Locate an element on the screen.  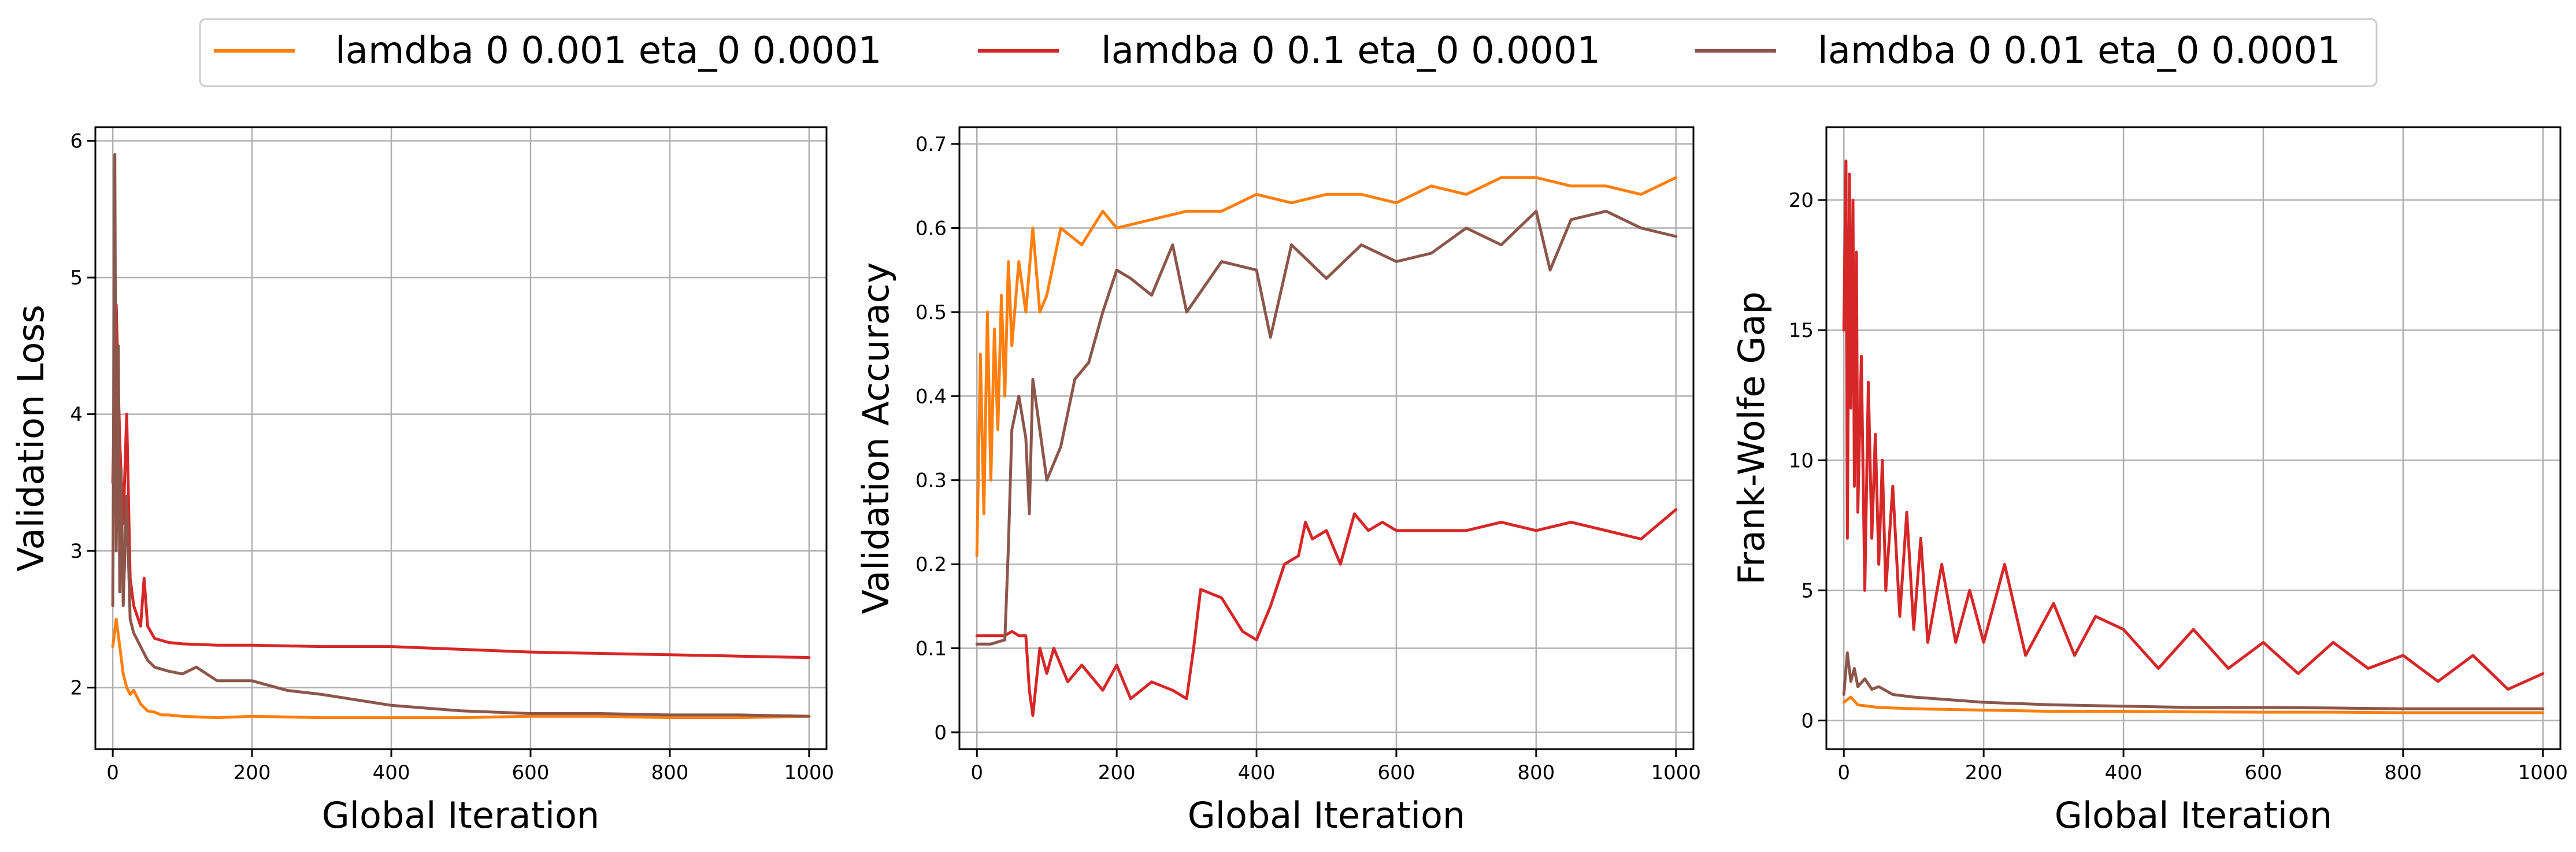
y-axis-label: Frank-Wolfe Gap is located at coordinates (1751, 438).